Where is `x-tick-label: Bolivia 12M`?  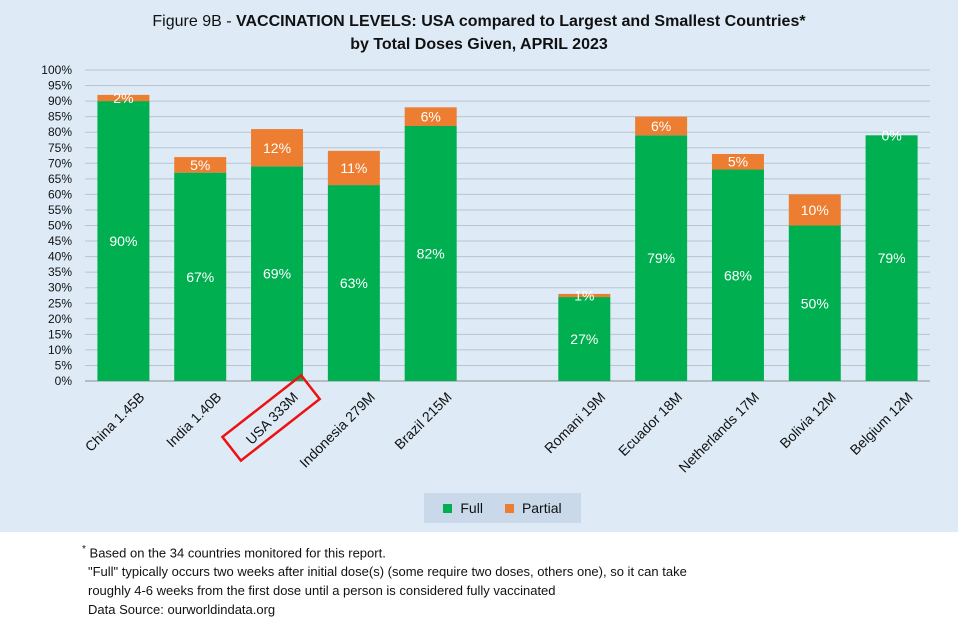 x-tick-label: Bolivia 12M is located at coordinates (807, 420).